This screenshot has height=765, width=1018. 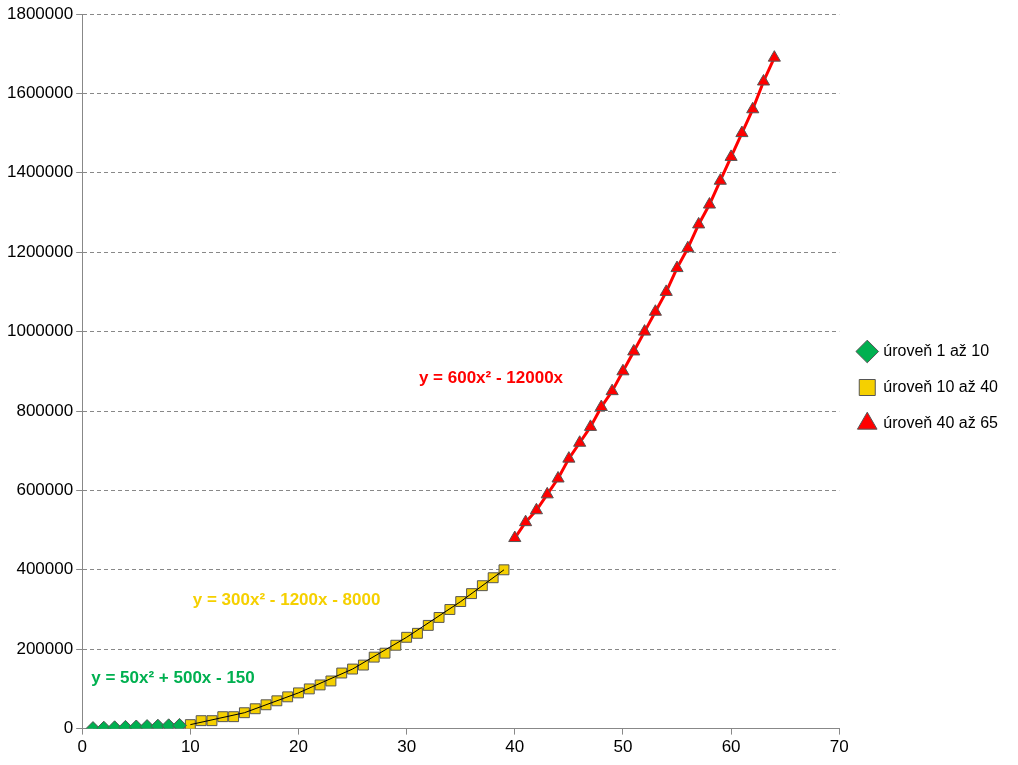 I want to click on annotation: y = 600x² - 12000x, so click(x=491, y=378).